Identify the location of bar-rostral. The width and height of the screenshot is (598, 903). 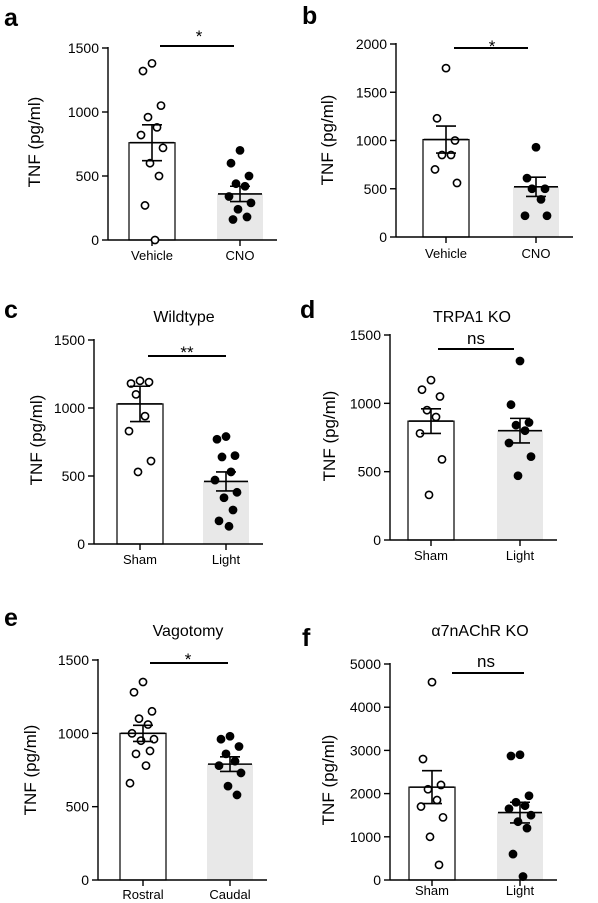
(143, 806).